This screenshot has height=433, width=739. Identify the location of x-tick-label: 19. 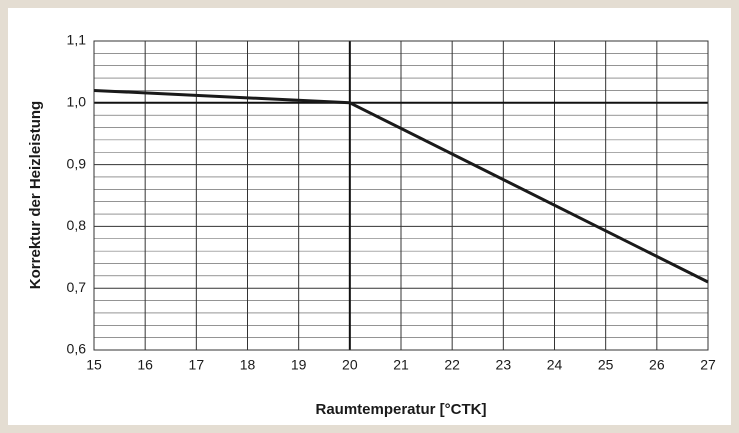
(299, 365).